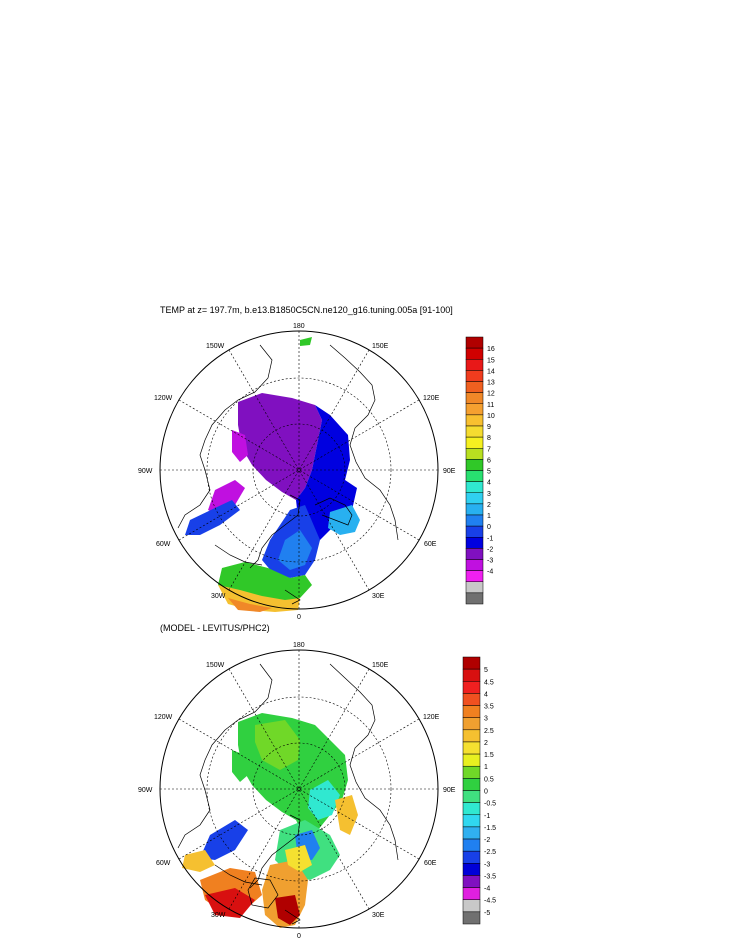 The width and height of the screenshot is (733, 945). Describe the element at coordinates (487, 840) in the screenshot. I see `bottom-colorbar-label: -2` at that location.